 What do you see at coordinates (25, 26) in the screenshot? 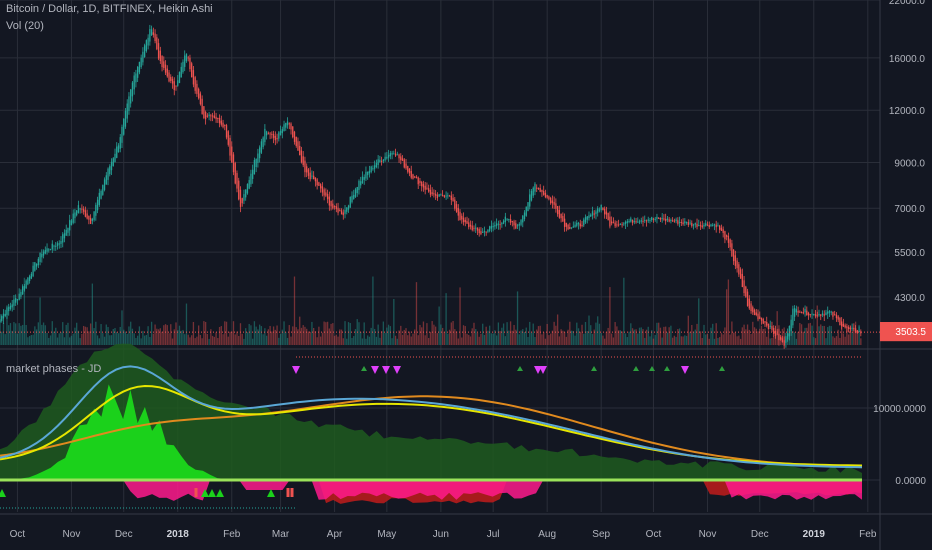
I see `volume-title: Vol (20)` at bounding box center [25, 26].